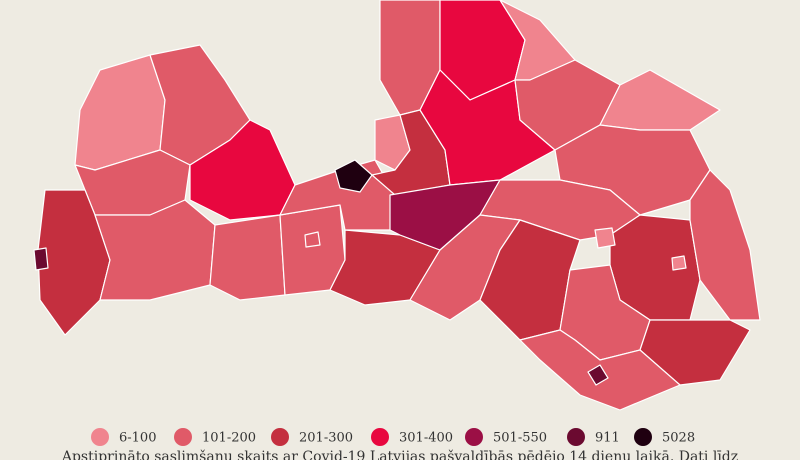 The image size is (800, 460). Describe the element at coordinates (426, 438) in the screenshot. I see `legend-label: 301-400` at that location.